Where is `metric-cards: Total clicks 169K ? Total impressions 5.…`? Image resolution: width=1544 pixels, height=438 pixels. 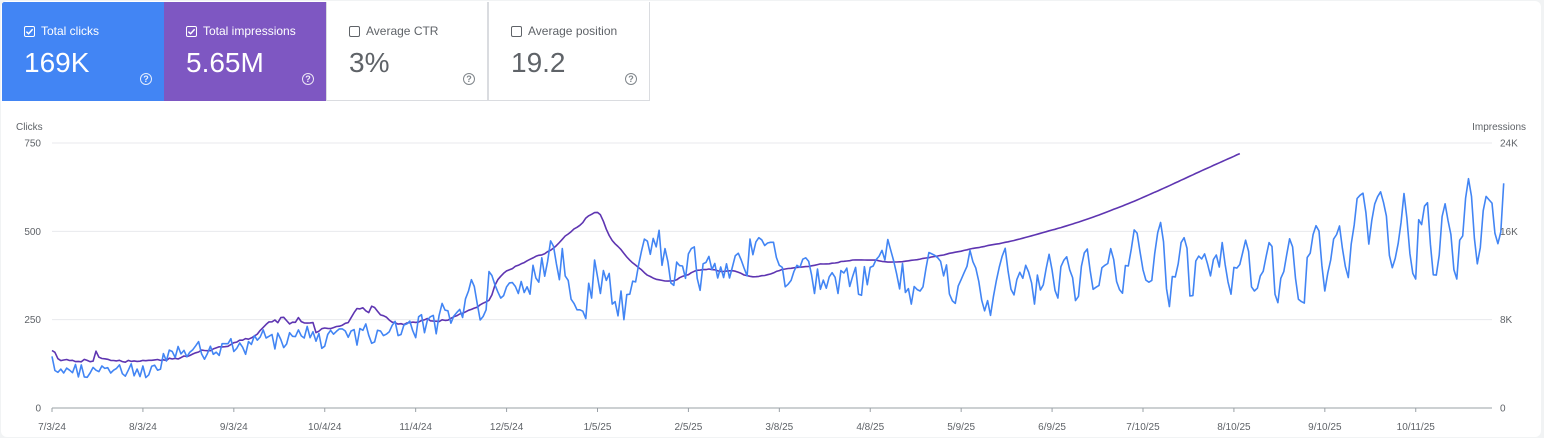
metric-cards: Total clicks 169K ? Total impressions 5.… is located at coordinates (326, 51).